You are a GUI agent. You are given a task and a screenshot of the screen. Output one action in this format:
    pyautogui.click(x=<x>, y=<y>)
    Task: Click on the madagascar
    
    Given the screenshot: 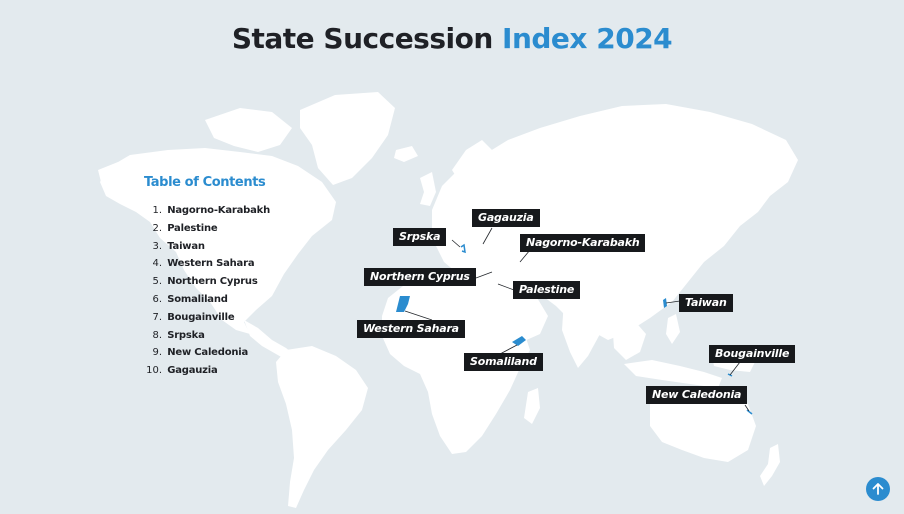 What is the action you would take?
    pyautogui.click(x=532, y=406)
    